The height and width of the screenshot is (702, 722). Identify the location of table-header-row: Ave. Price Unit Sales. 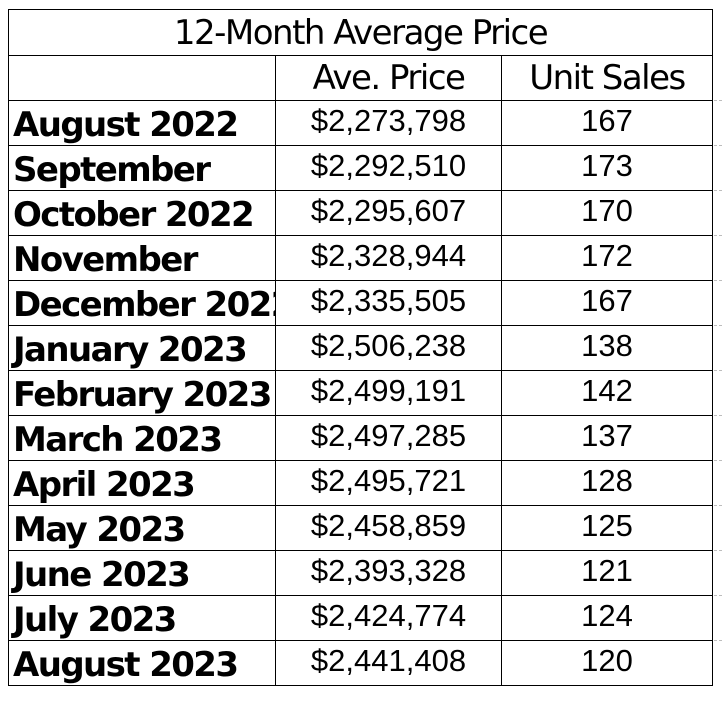
(361, 78).